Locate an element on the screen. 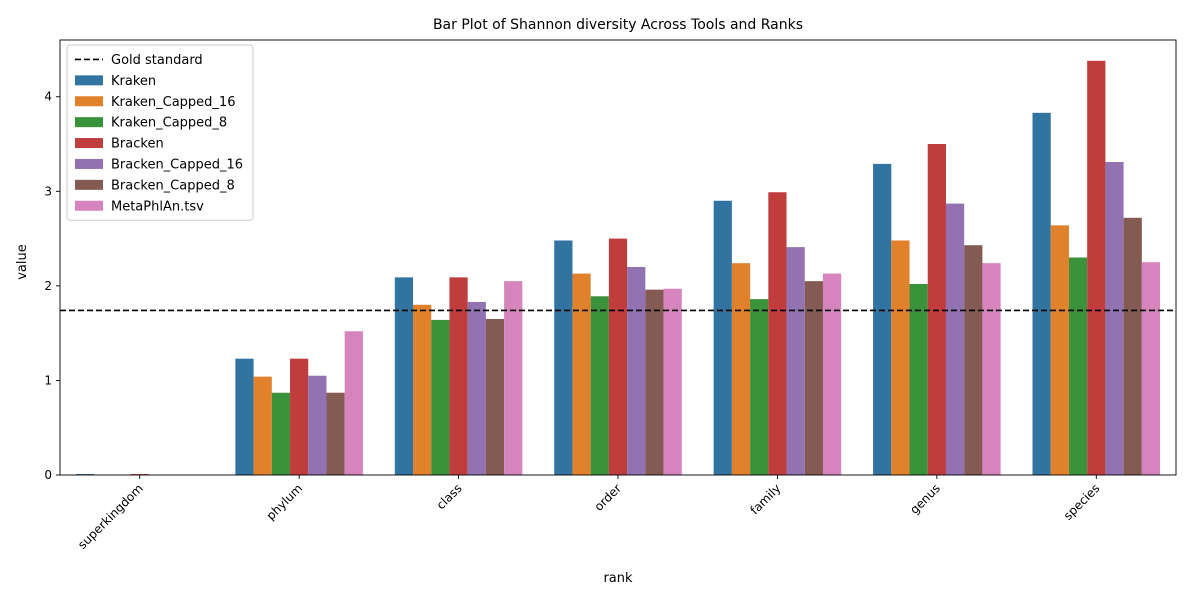 The width and height of the screenshot is (1200, 604). y-tick-label: 1 is located at coordinates (48, 380).